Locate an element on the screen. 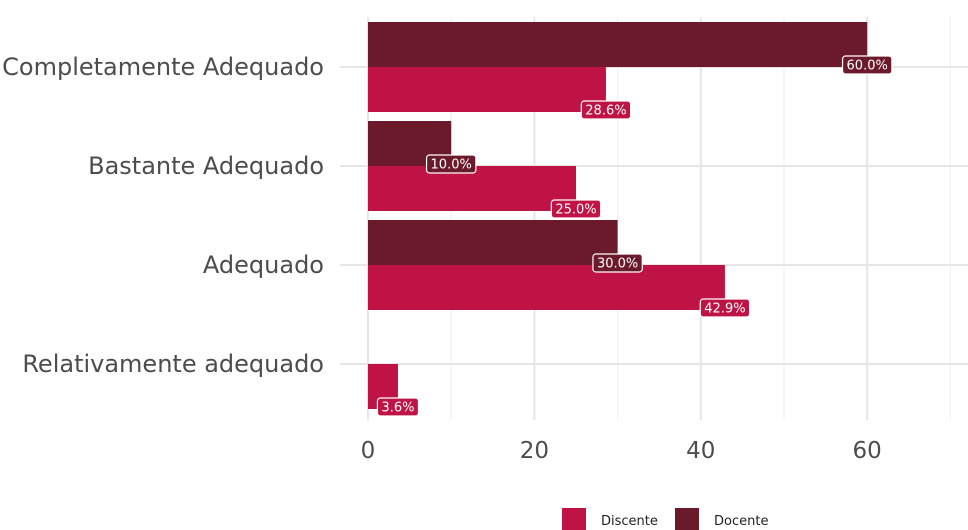 The height and width of the screenshot is (530, 968). data-label-docente-bastante-adequado: 10.0% is located at coordinates (451, 165).